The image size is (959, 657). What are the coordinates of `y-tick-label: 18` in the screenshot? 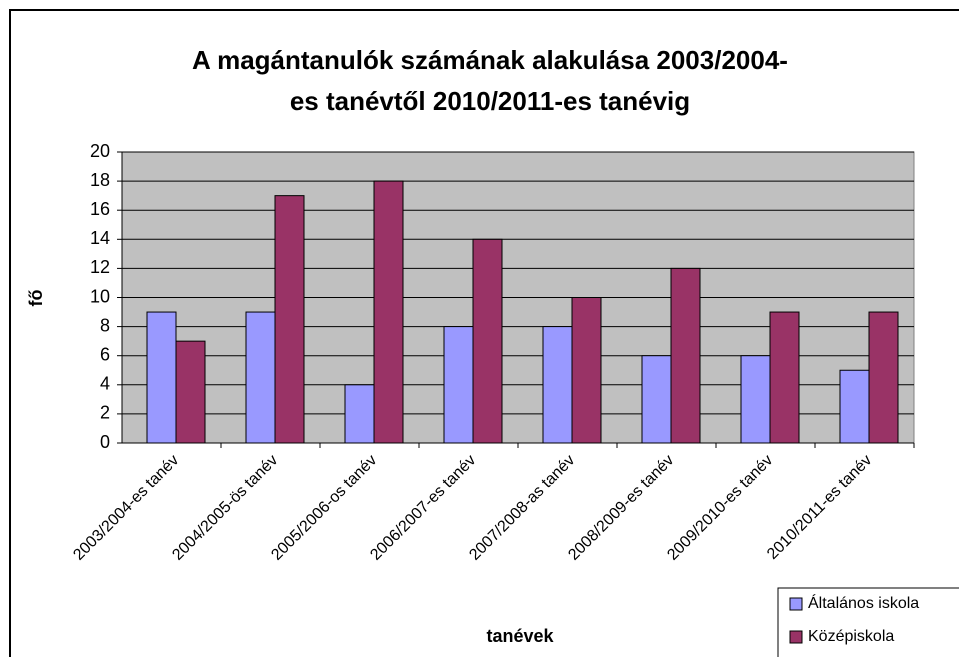 It's located at (100, 180).